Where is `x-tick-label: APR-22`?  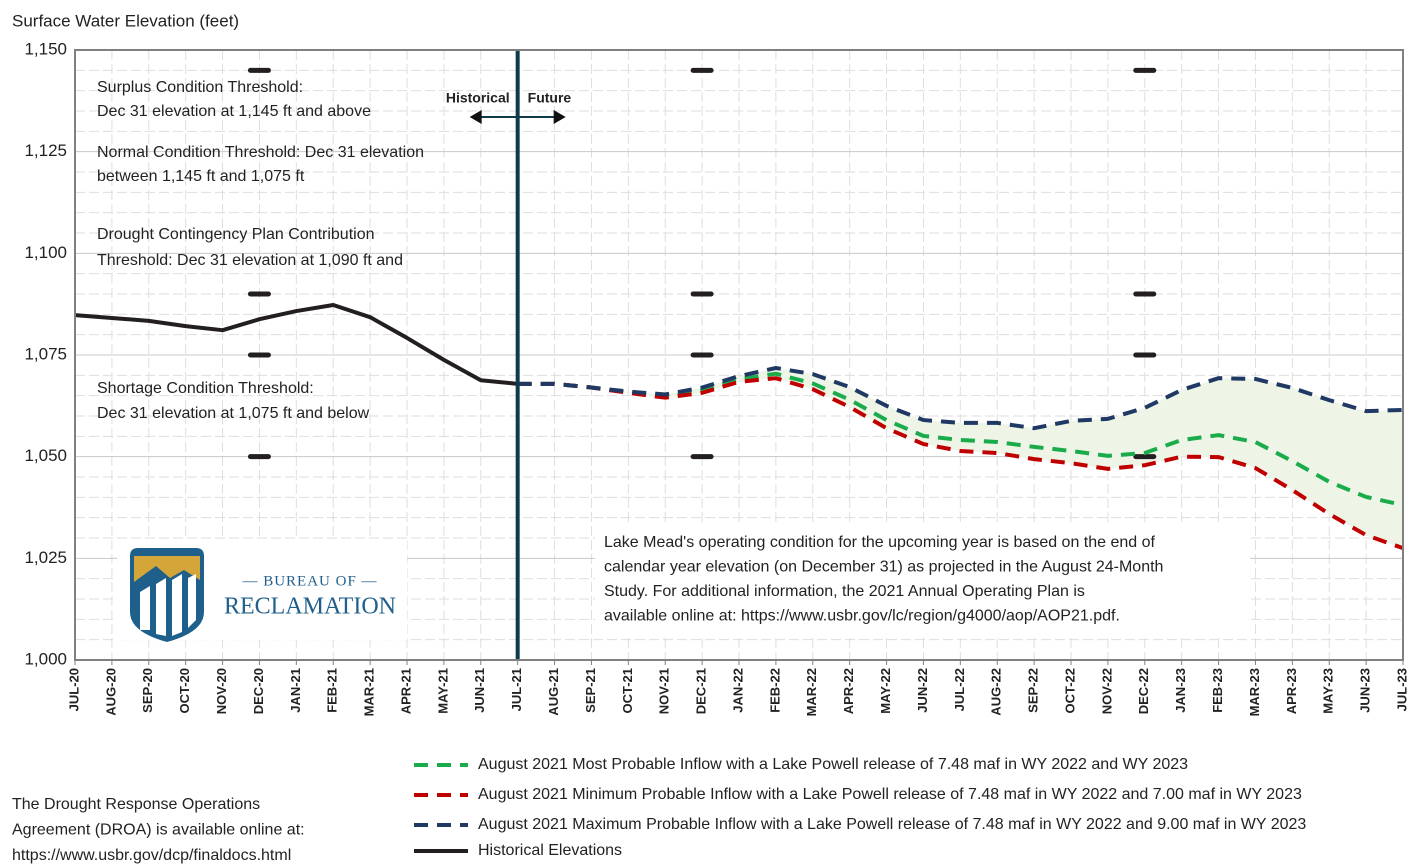
x-tick-label: APR-22 is located at coordinates (848, 691).